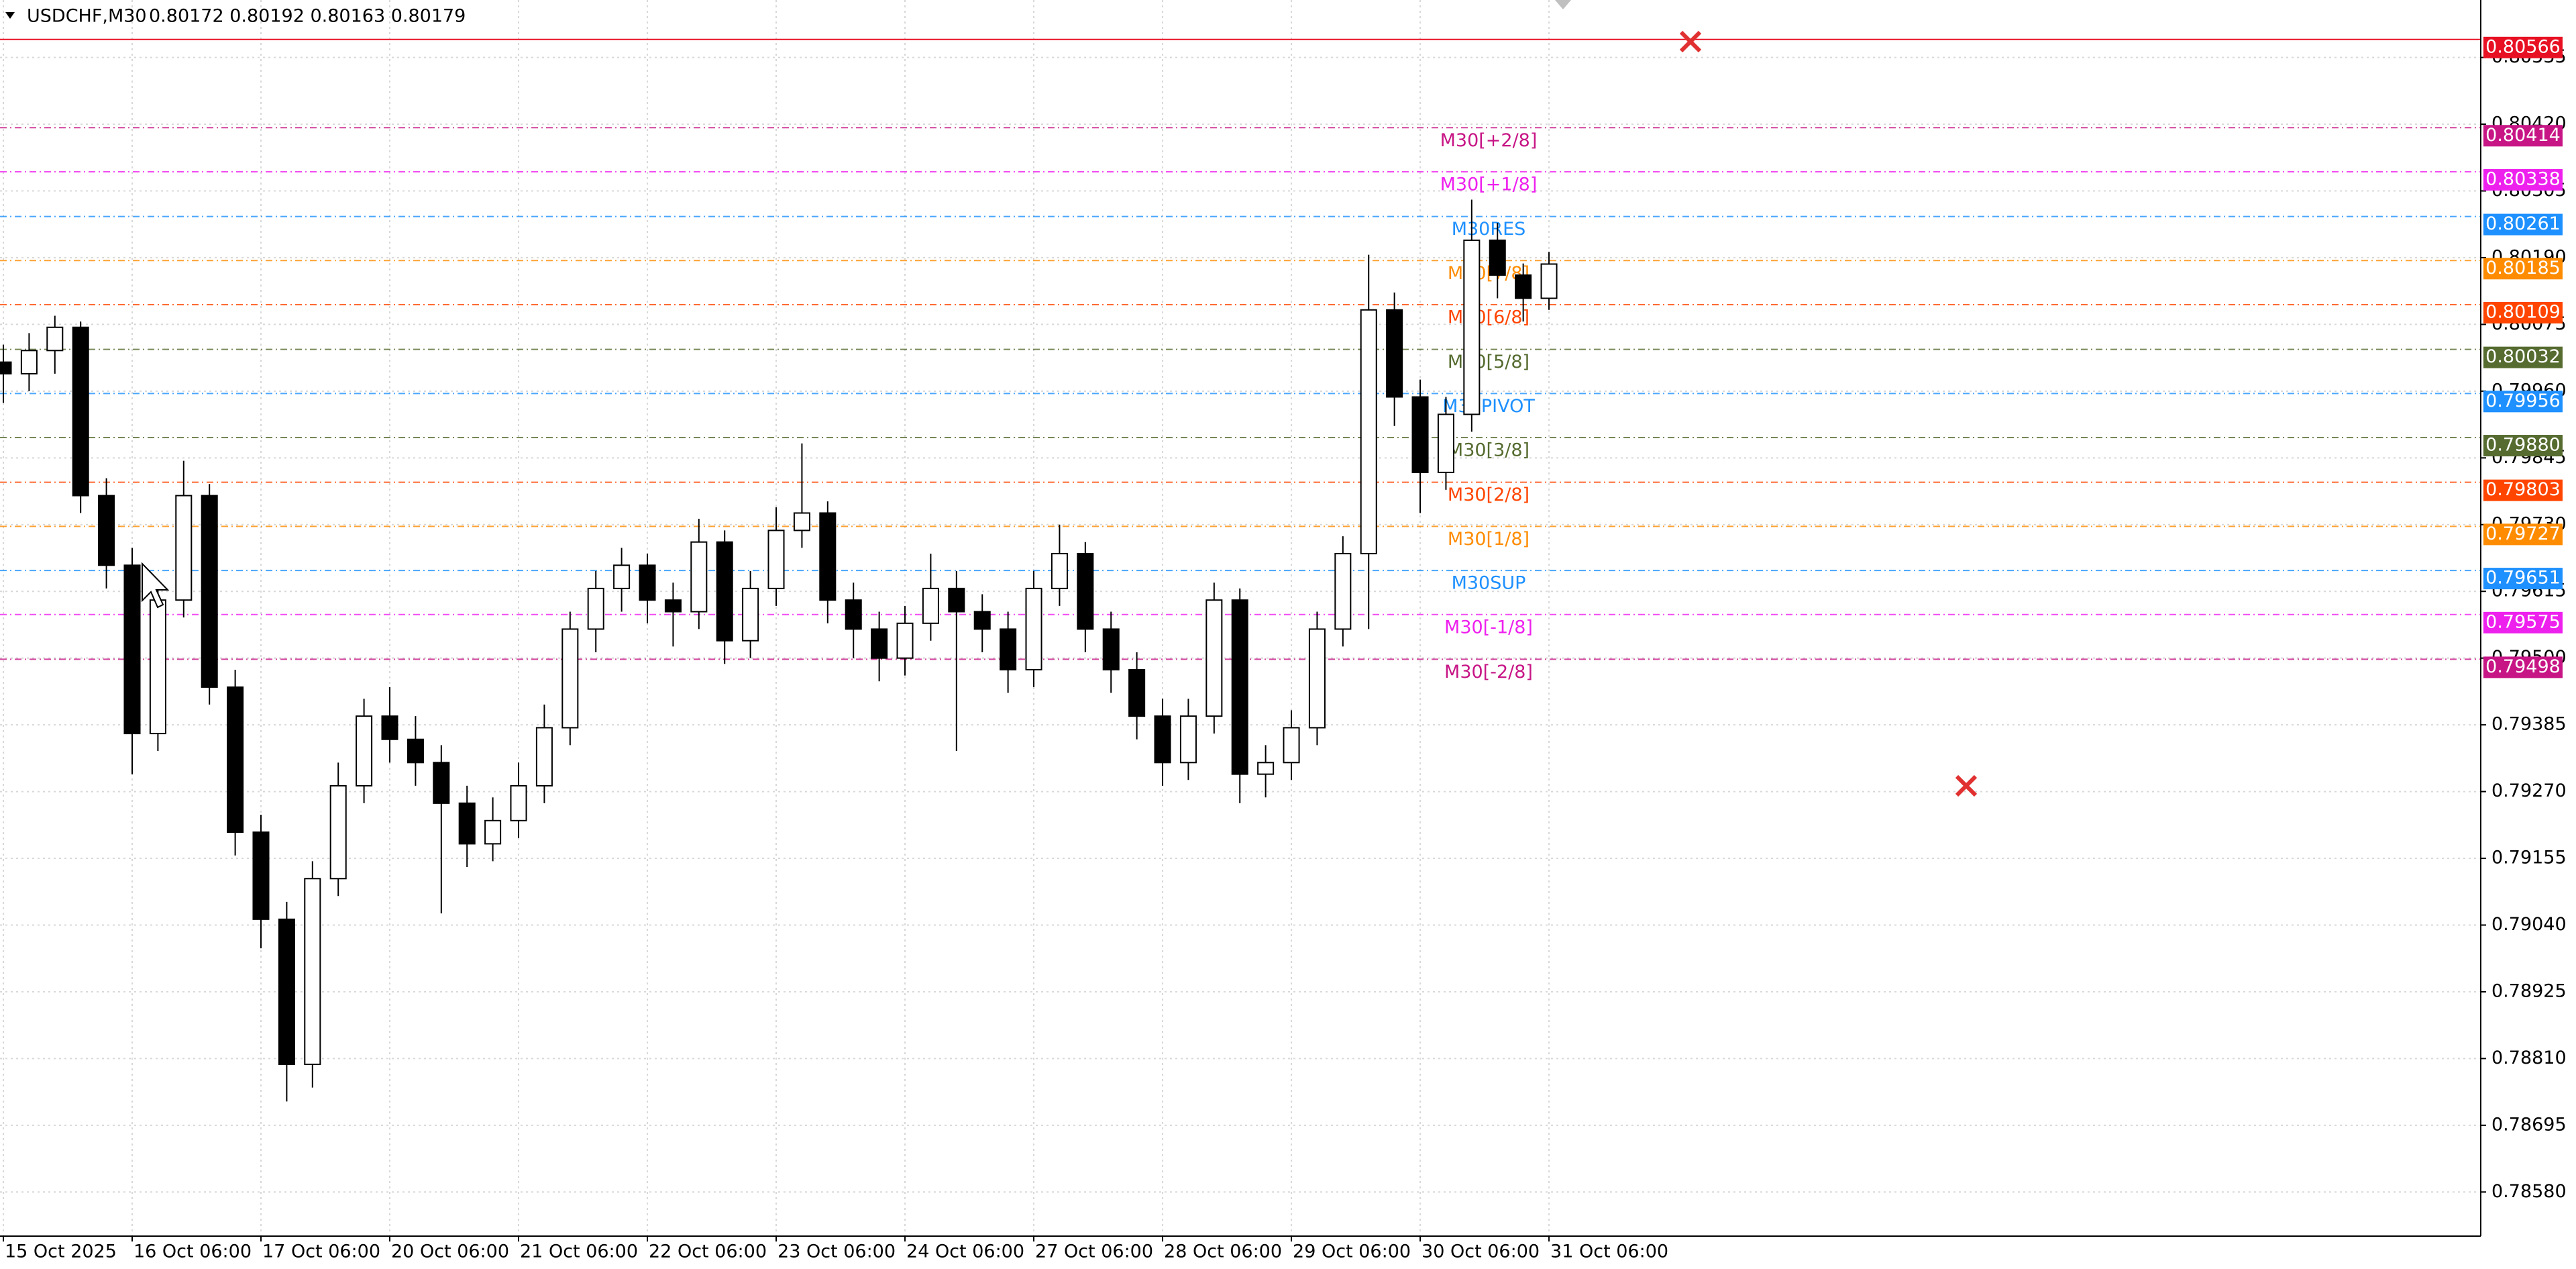 This screenshot has width=2576, height=1269. What do you see at coordinates (2523, 401) in the screenshot?
I see `price-tag-label: 0.79956` at bounding box center [2523, 401].